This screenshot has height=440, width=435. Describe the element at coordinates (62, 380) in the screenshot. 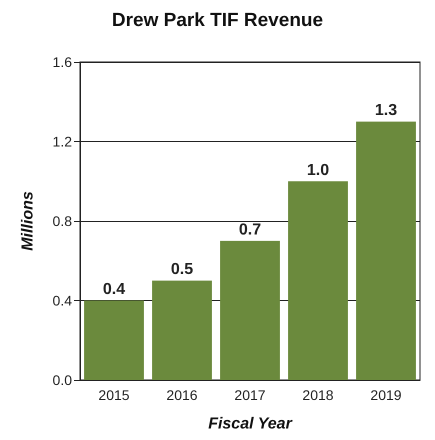

I see `y-tick-label: 0.0` at that location.